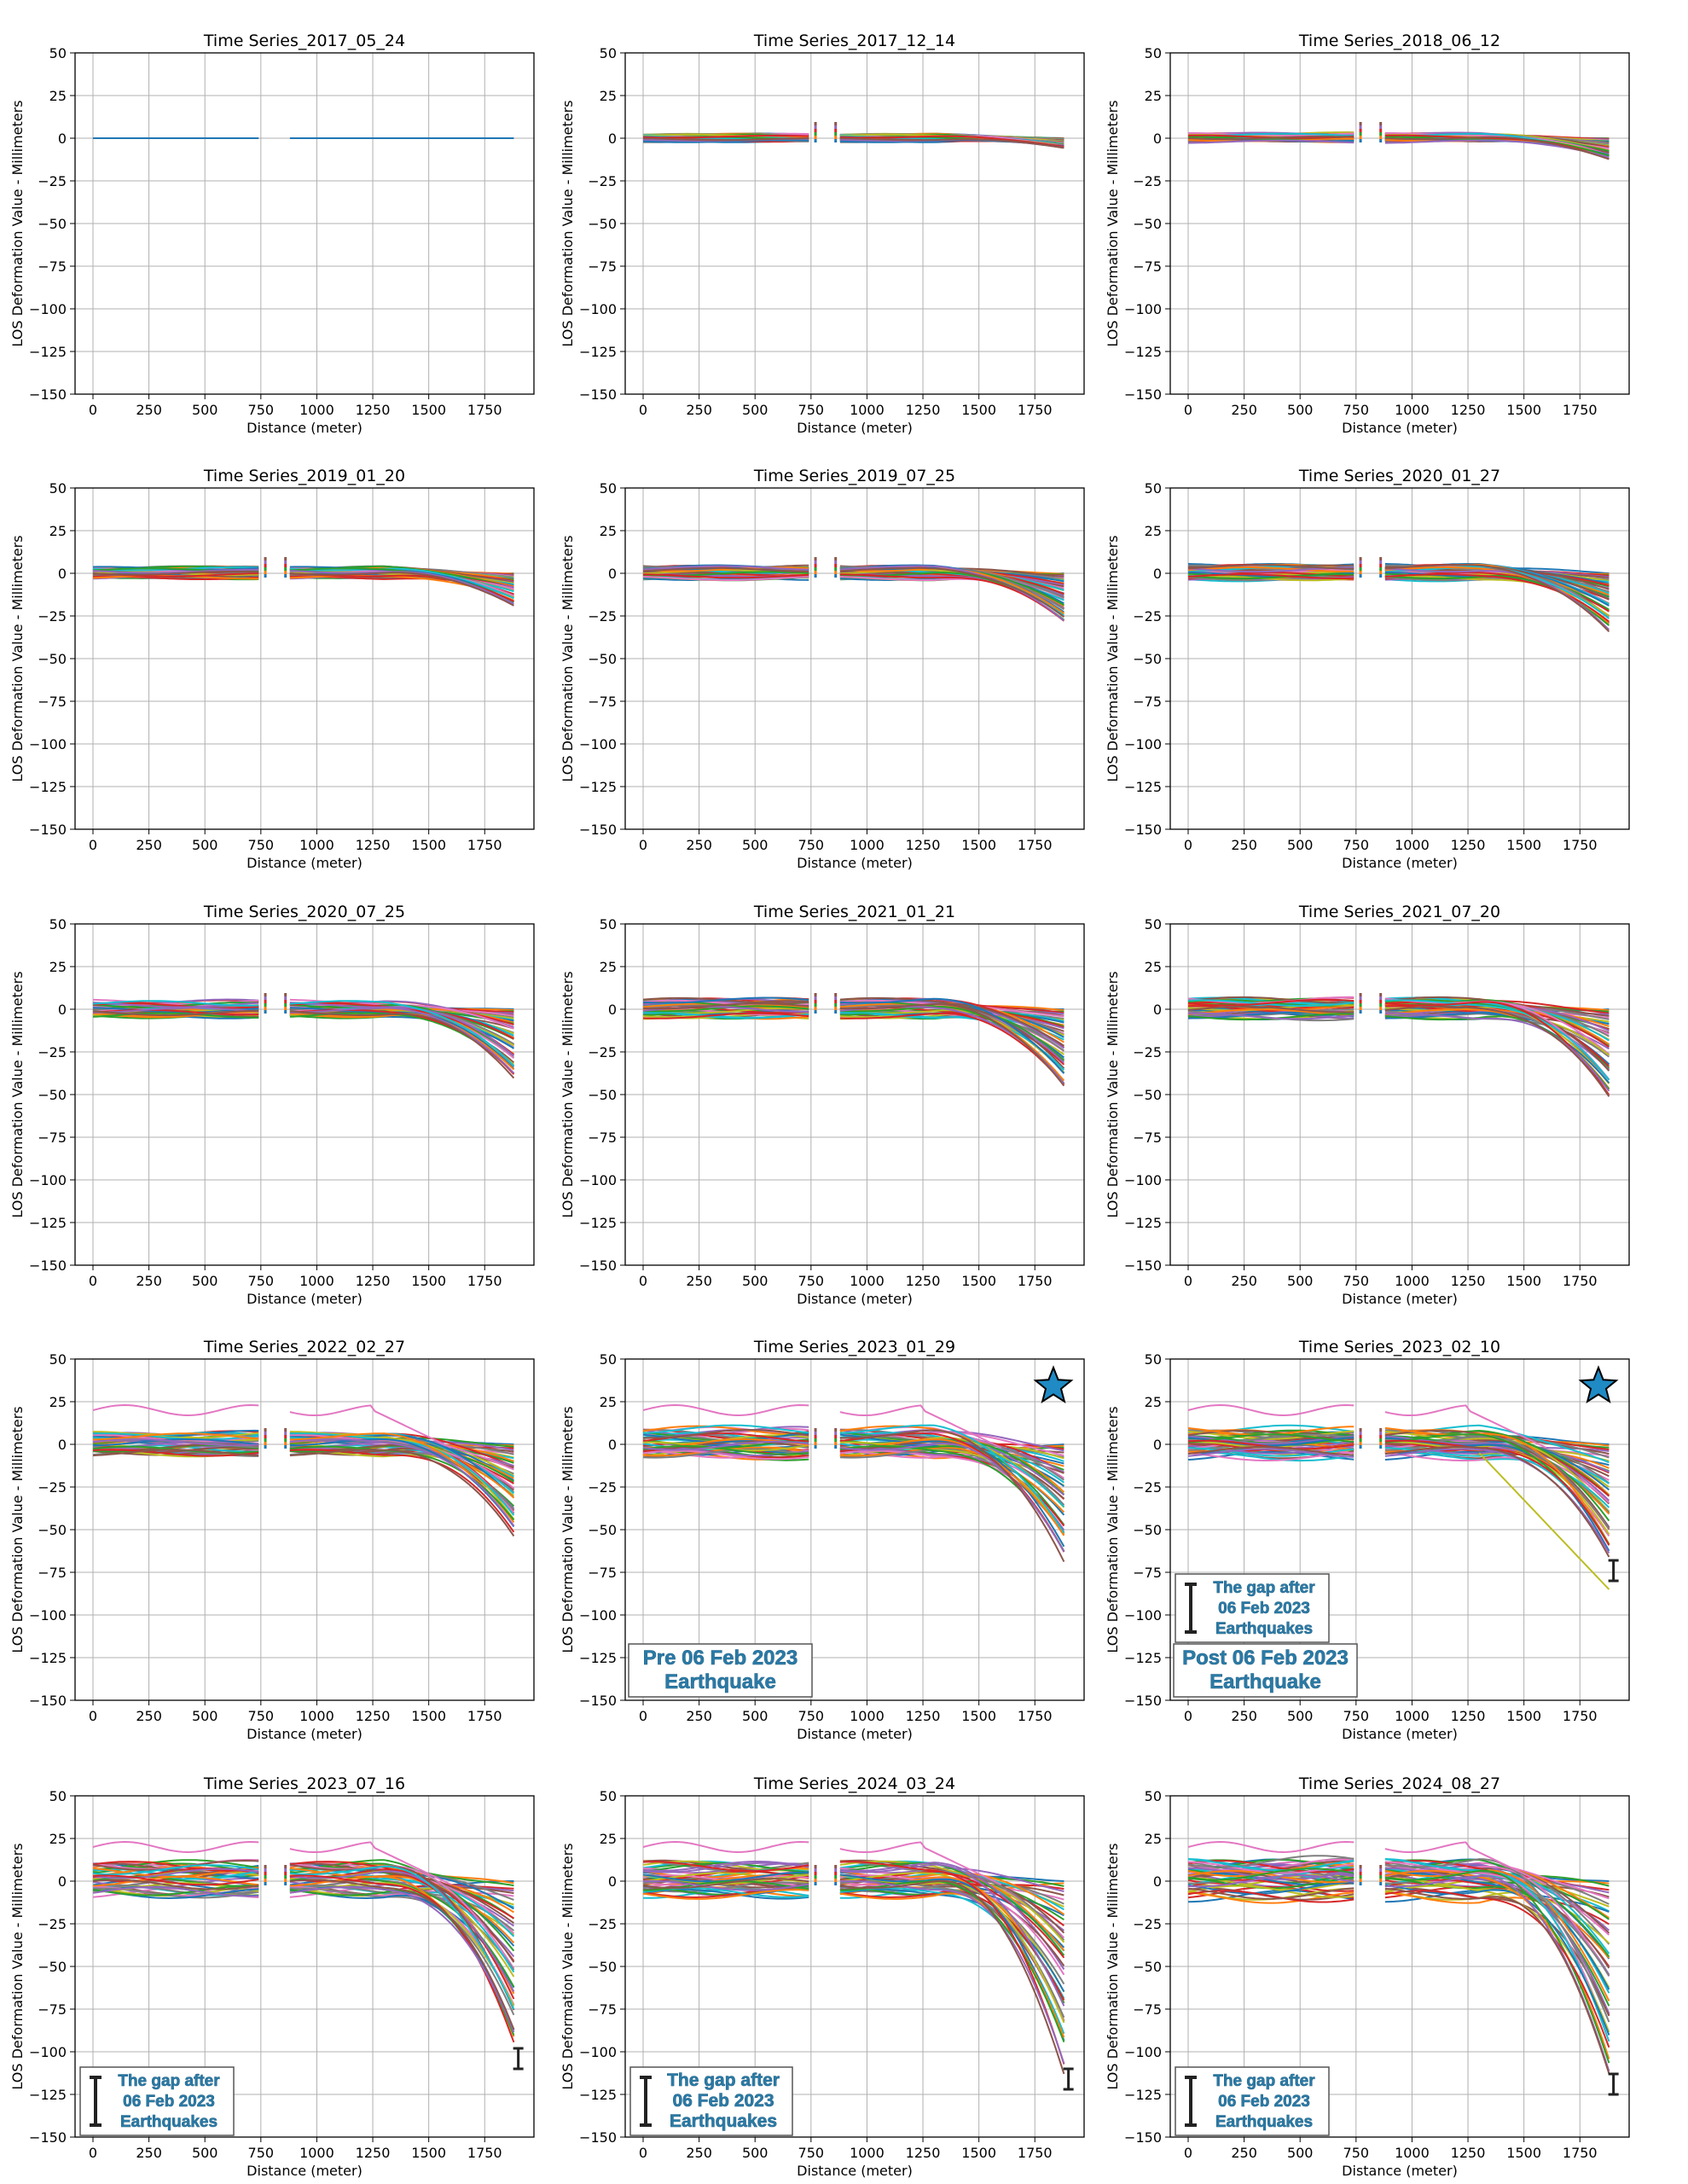 The width and height of the screenshot is (1688, 2184). What do you see at coordinates (711, 2101) in the screenshot?
I see `gap-label-box` at bounding box center [711, 2101].